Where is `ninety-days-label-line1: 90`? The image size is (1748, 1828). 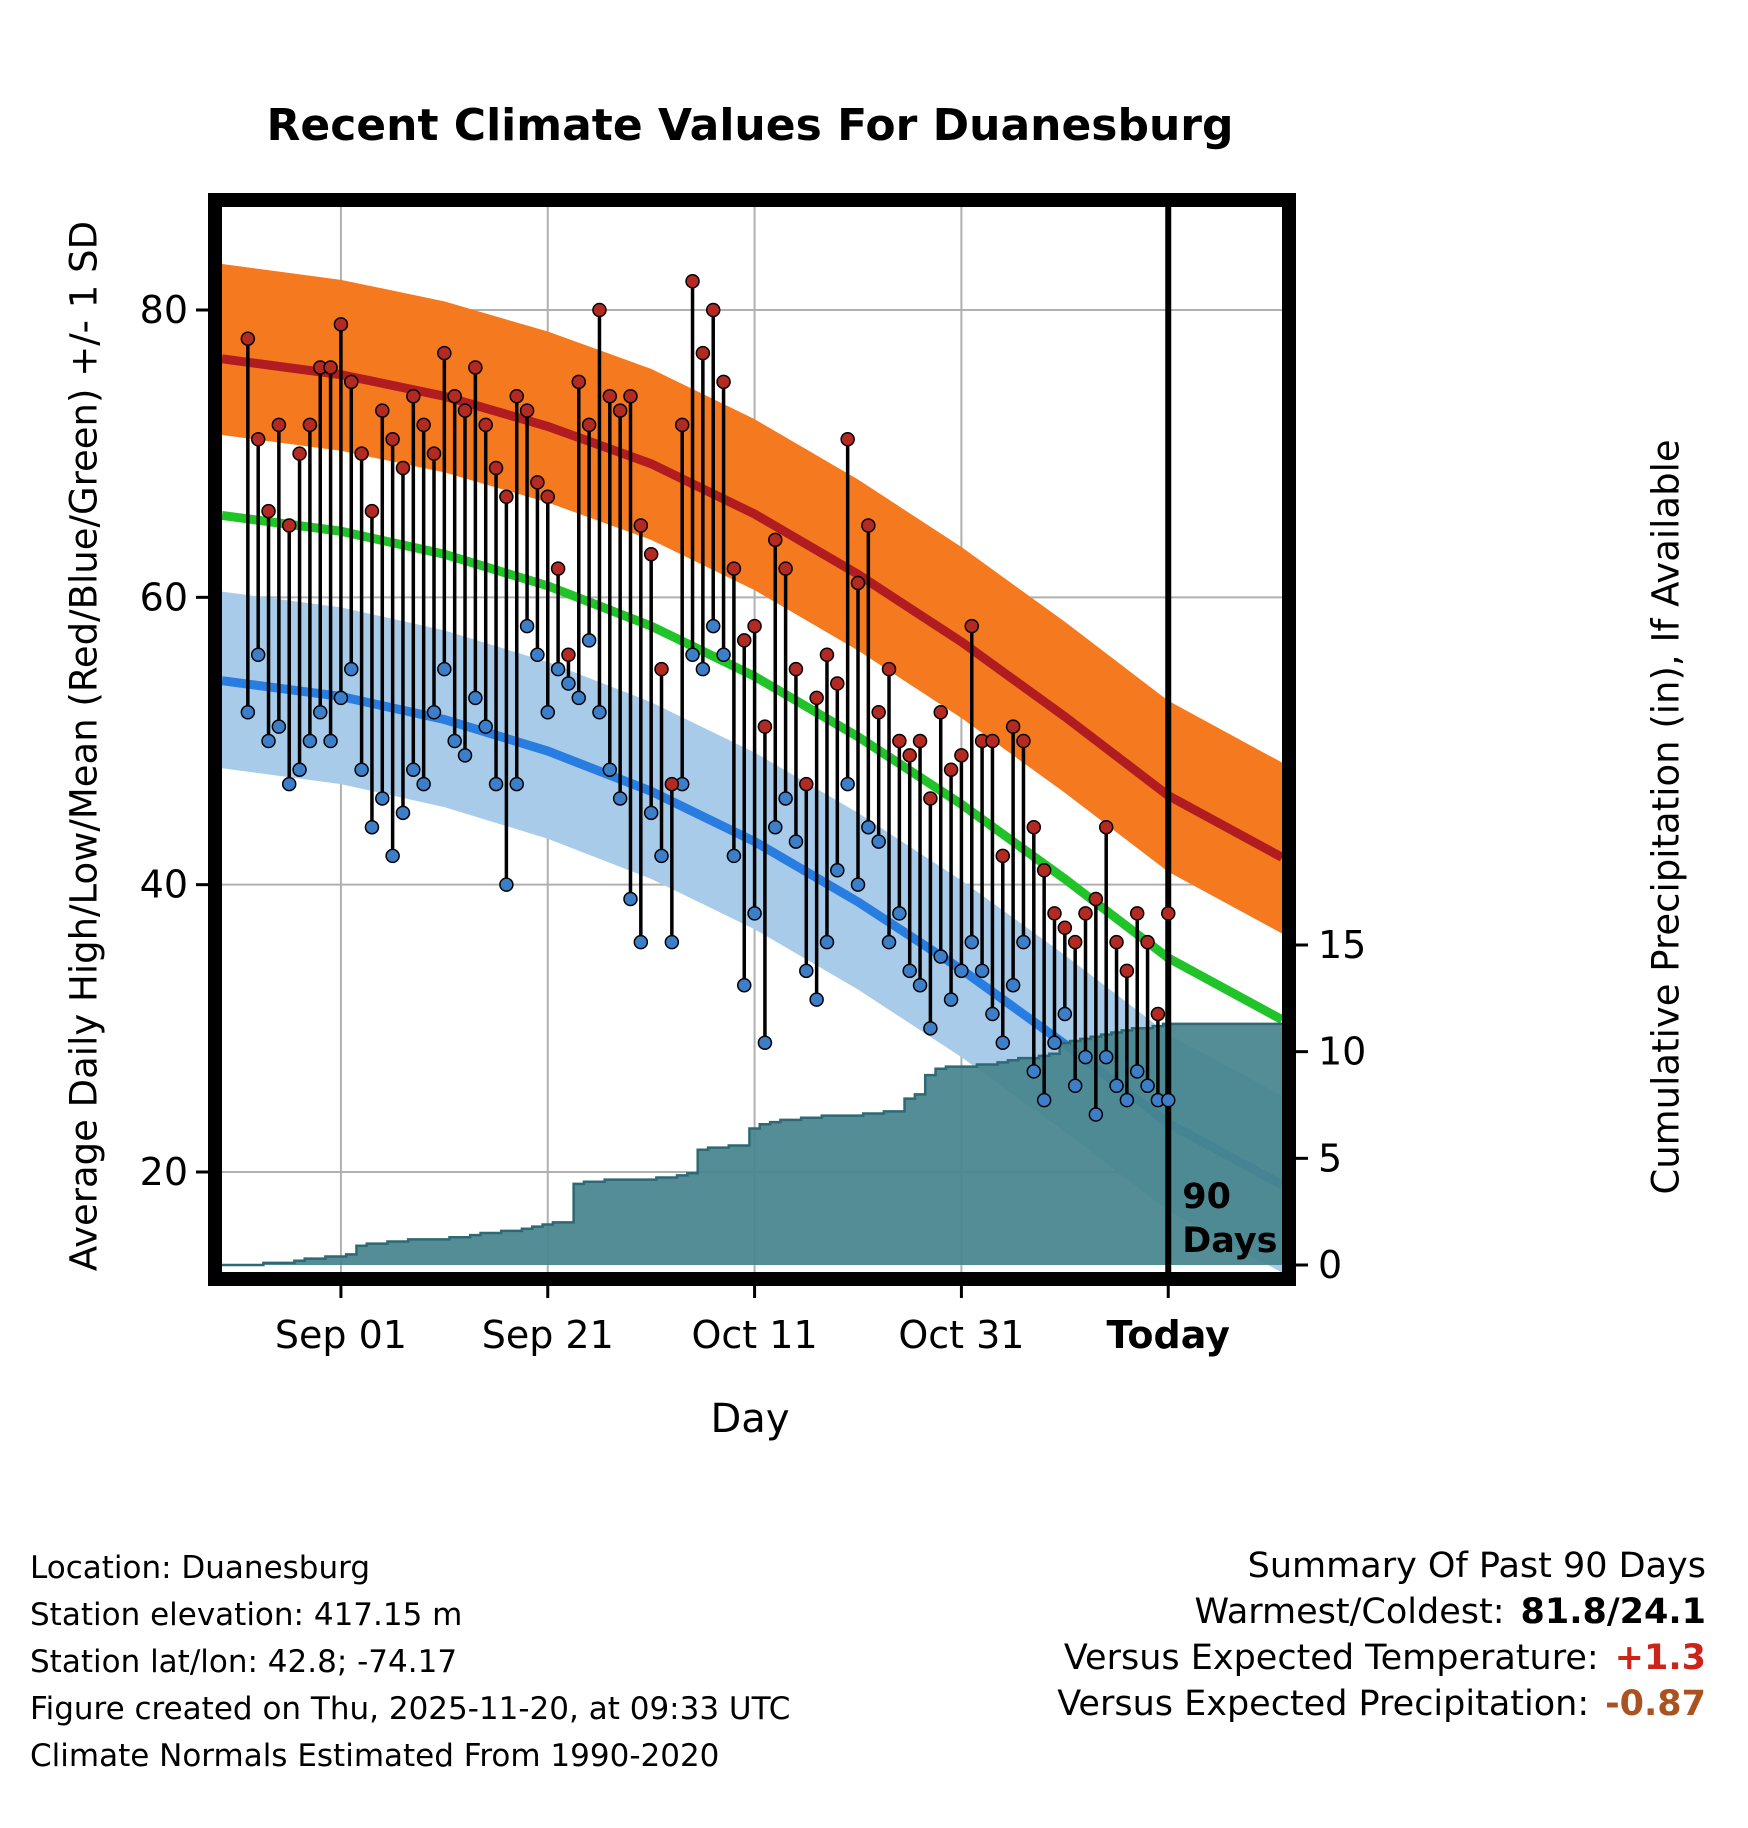 ninety-days-label-line1: 90 is located at coordinates (1206, 1197).